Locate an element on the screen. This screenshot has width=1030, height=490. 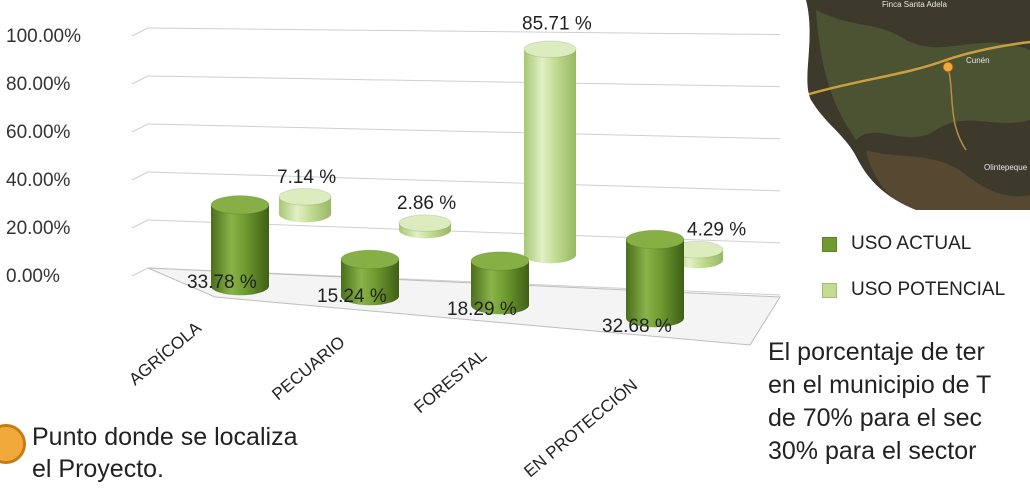
chart-legend: USO ACTUAL USO POTENCIAL is located at coordinates (913, 272).